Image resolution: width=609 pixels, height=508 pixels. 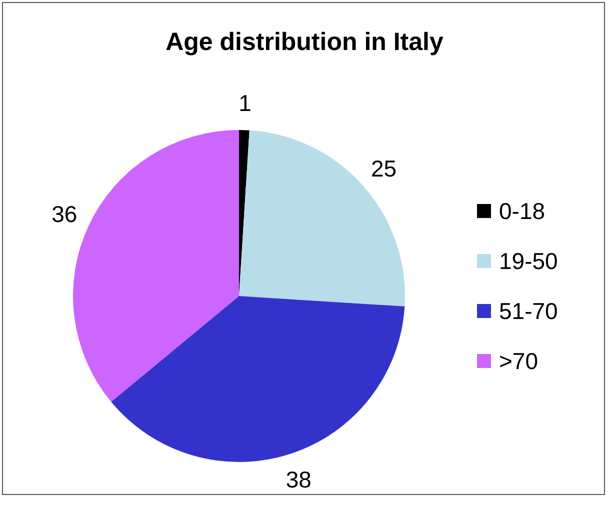 I want to click on legend-label: 51-70, so click(x=528, y=311).